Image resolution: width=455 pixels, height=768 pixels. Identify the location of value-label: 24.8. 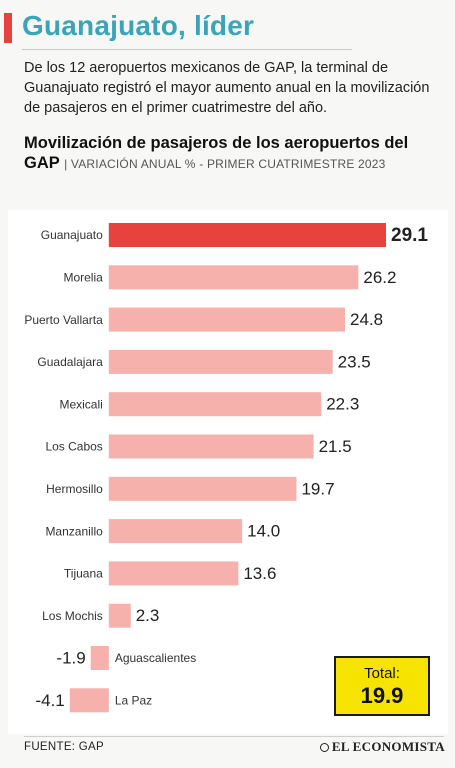
(366, 319).